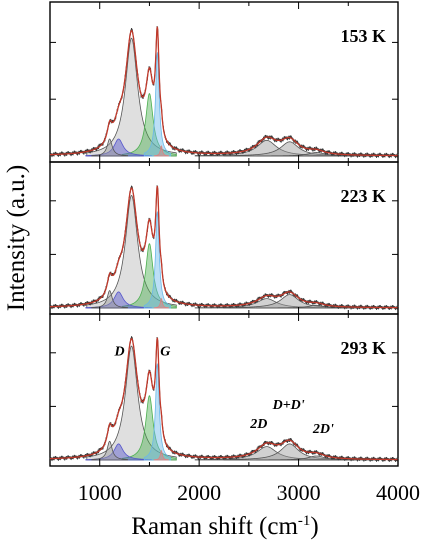 This screenshot has width=433, height=550. Describe the element at coordinates (249, 492) in the screenshot. I see `x-tick-labels: 1000 2000 3000 4000` at that location.